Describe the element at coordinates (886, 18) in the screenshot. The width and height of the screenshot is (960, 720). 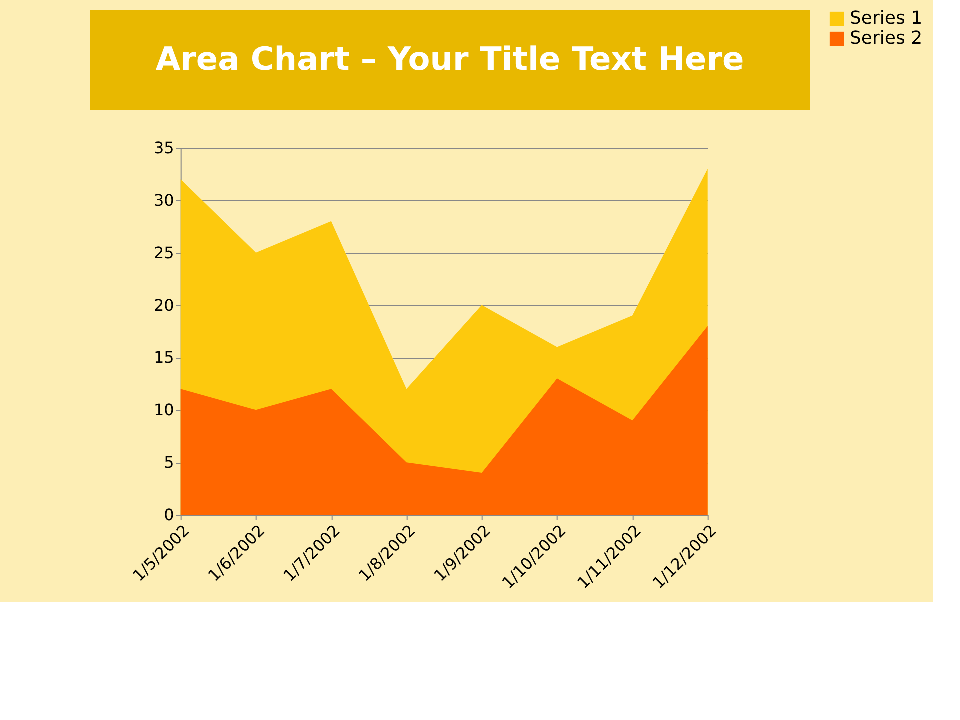
I see `legend-label: Series 1` at that location.